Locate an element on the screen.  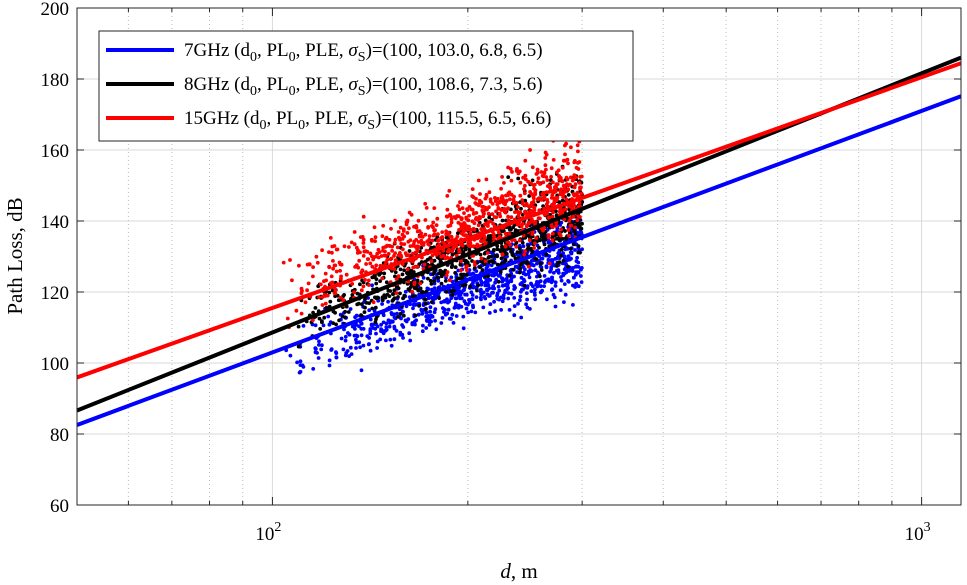
x-tick-label: 103 is located at coordinates (918, 532).